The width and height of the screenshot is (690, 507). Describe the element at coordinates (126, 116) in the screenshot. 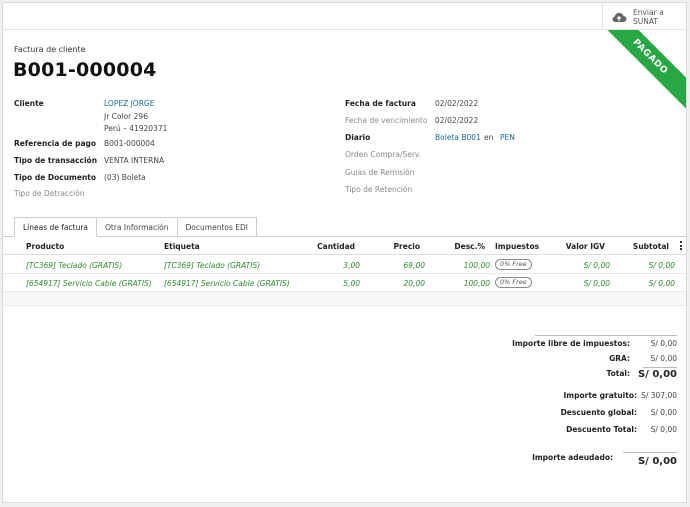

I see `cliente-address-line1: Jr Color 296` at that location.